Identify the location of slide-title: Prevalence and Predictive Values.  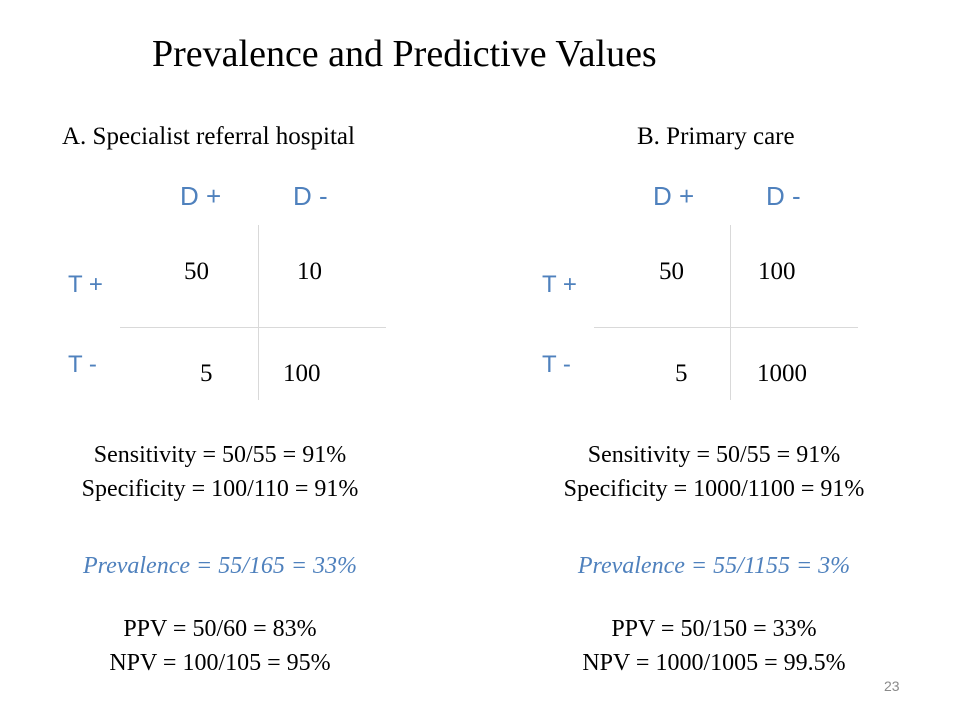
(404, 54).